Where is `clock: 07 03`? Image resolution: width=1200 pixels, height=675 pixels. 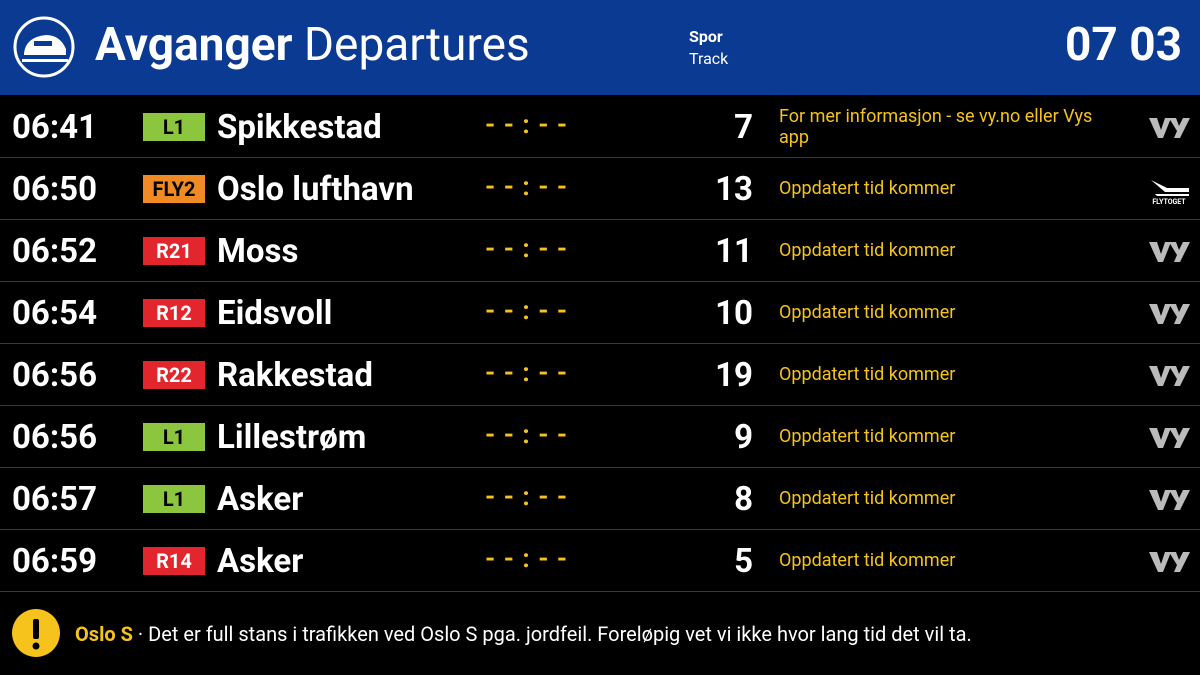 clock: 07 03 is located at coordinates (1123, 45).